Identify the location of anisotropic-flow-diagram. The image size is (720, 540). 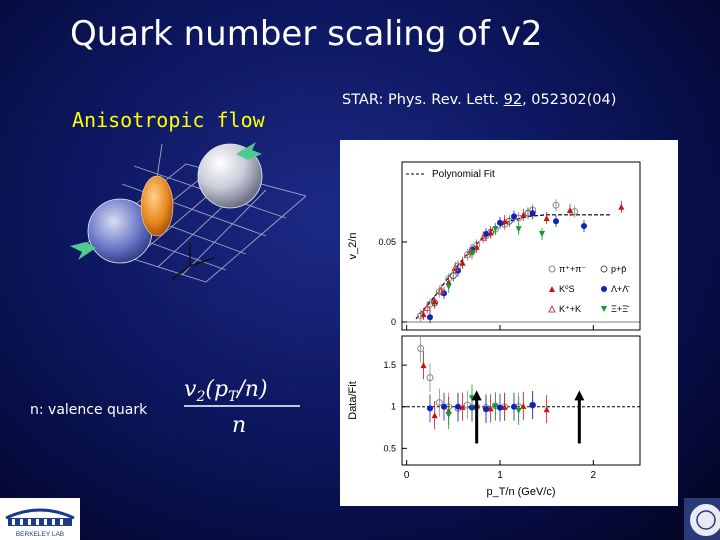
(188, 212).